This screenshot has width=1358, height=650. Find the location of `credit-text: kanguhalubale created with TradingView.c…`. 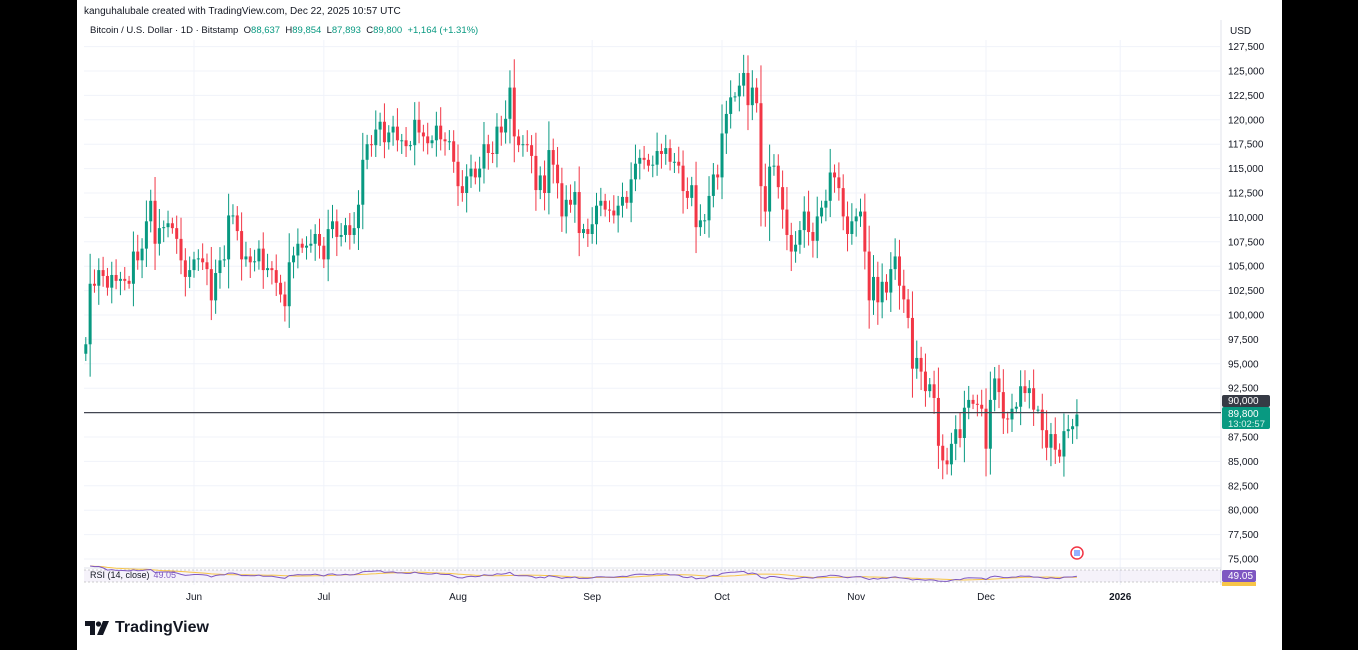

credit-text: kanguhalubale created with TradingView.c… is located at coordinates (242, 11).